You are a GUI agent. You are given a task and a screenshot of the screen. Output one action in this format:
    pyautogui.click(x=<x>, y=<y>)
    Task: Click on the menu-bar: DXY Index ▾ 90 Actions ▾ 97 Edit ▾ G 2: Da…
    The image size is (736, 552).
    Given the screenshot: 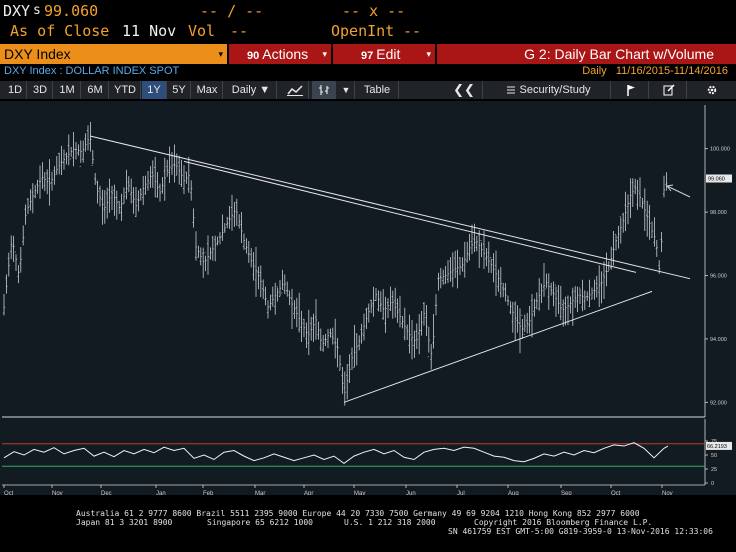 What is the action you would take?
    pyautogui.click(x=368, y=54)
    